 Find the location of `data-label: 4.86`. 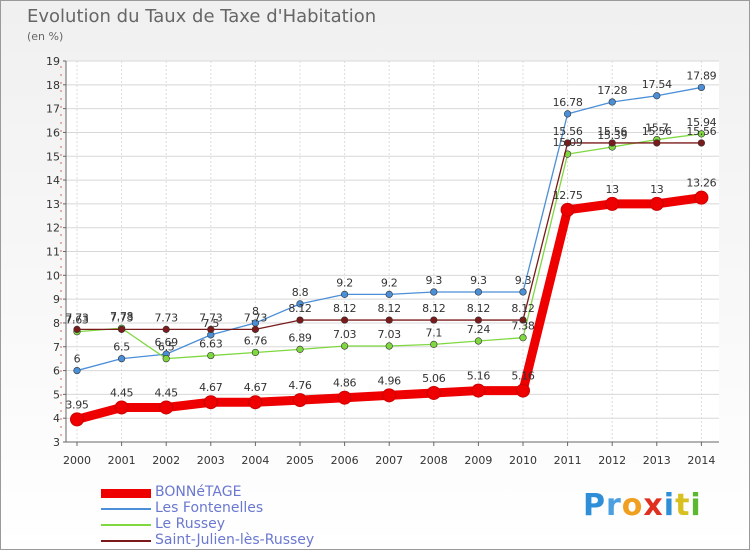

data-label: 4.86 is located at coordinates (345, 383).